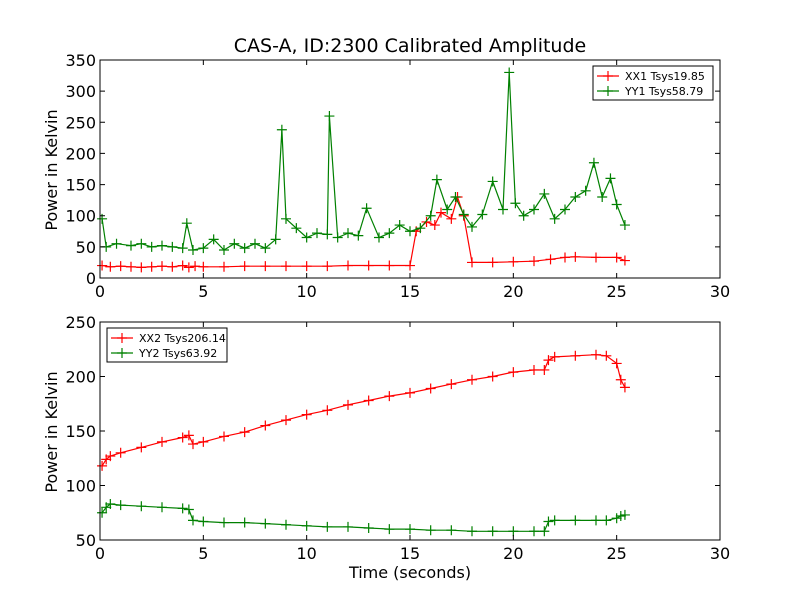  I want to click on top-y-tick-label: 50, so click(86, 247).